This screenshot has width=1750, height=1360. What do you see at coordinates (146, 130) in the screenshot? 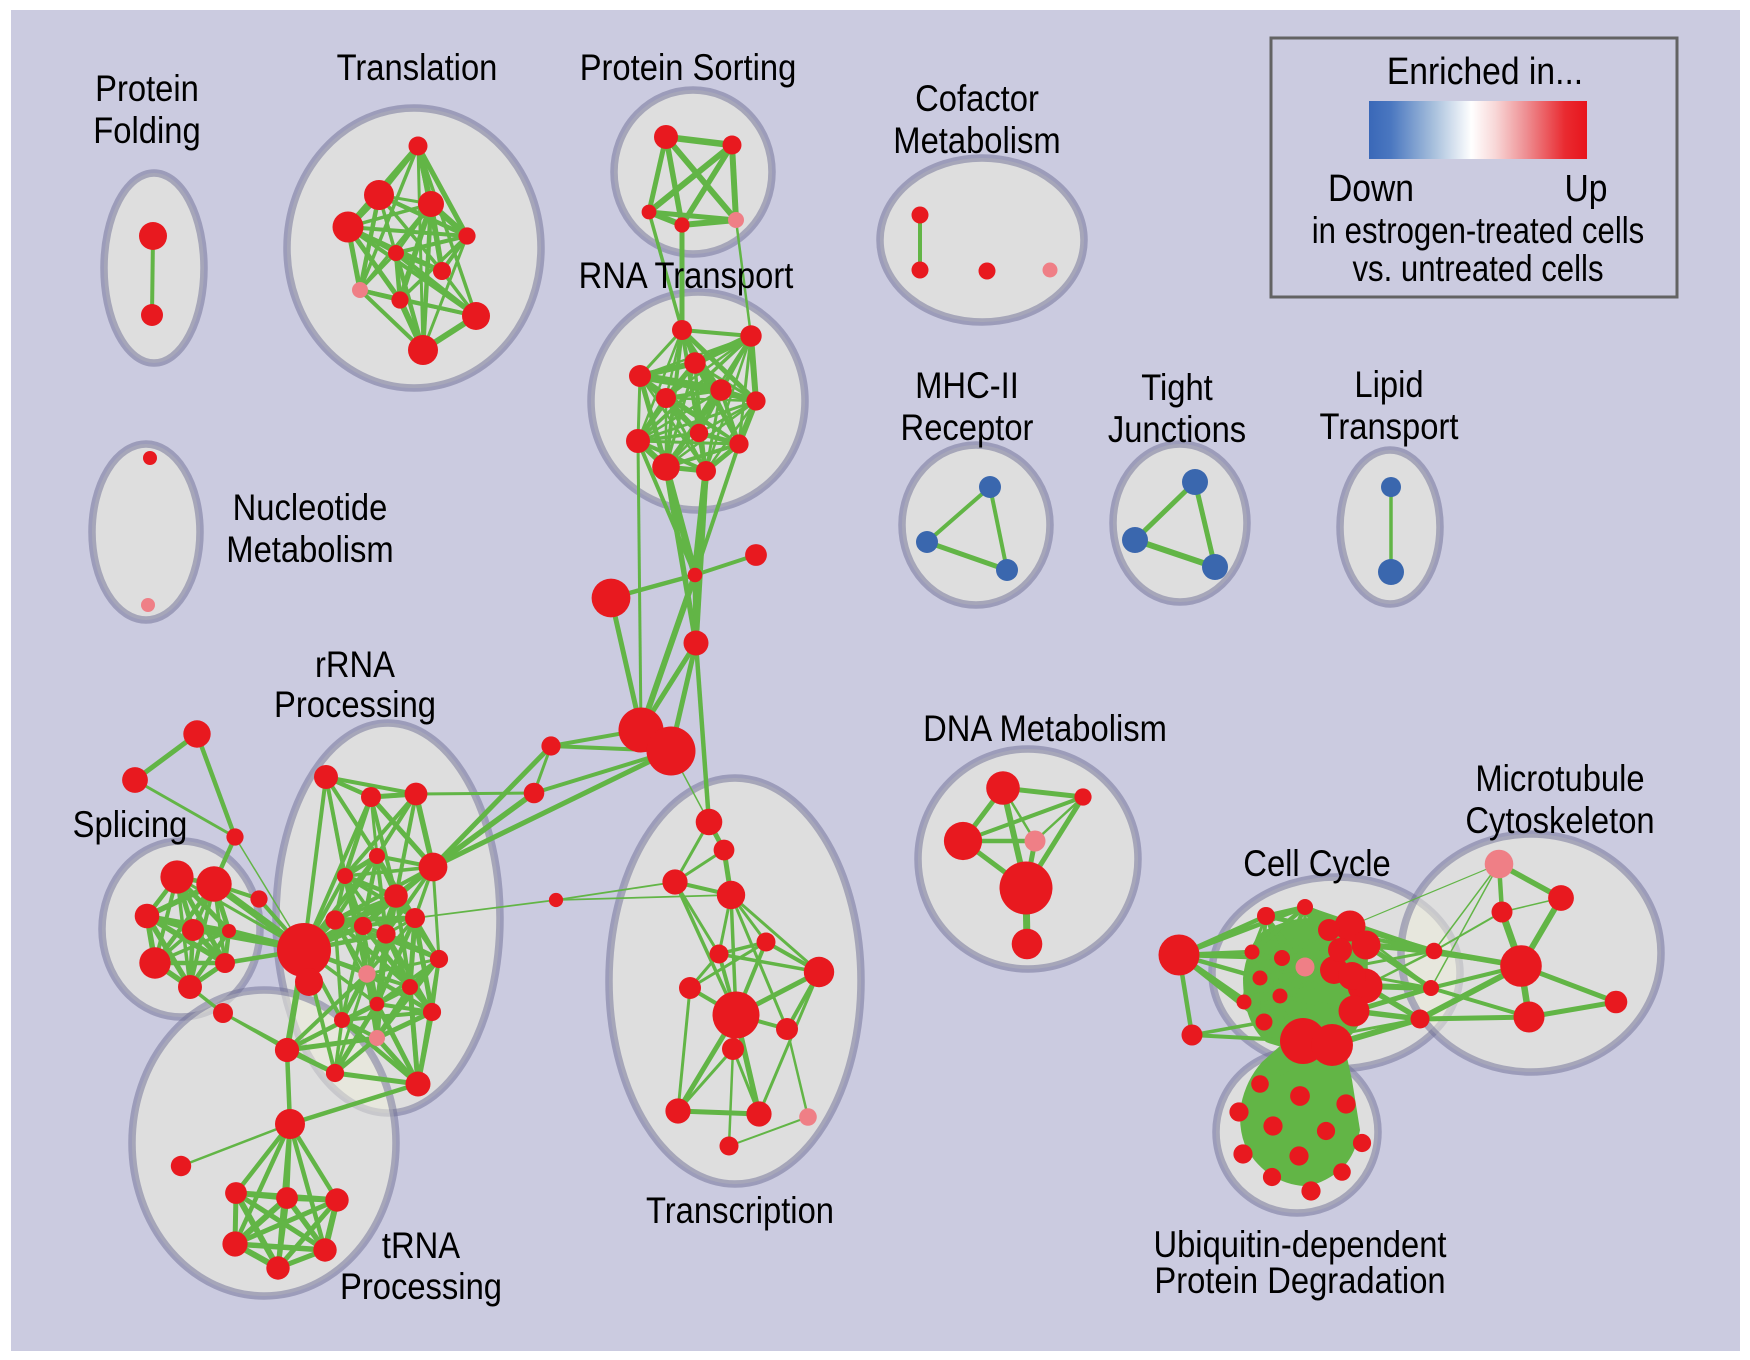
I see `svg-text: Folding` at bounding box center [146, 130].